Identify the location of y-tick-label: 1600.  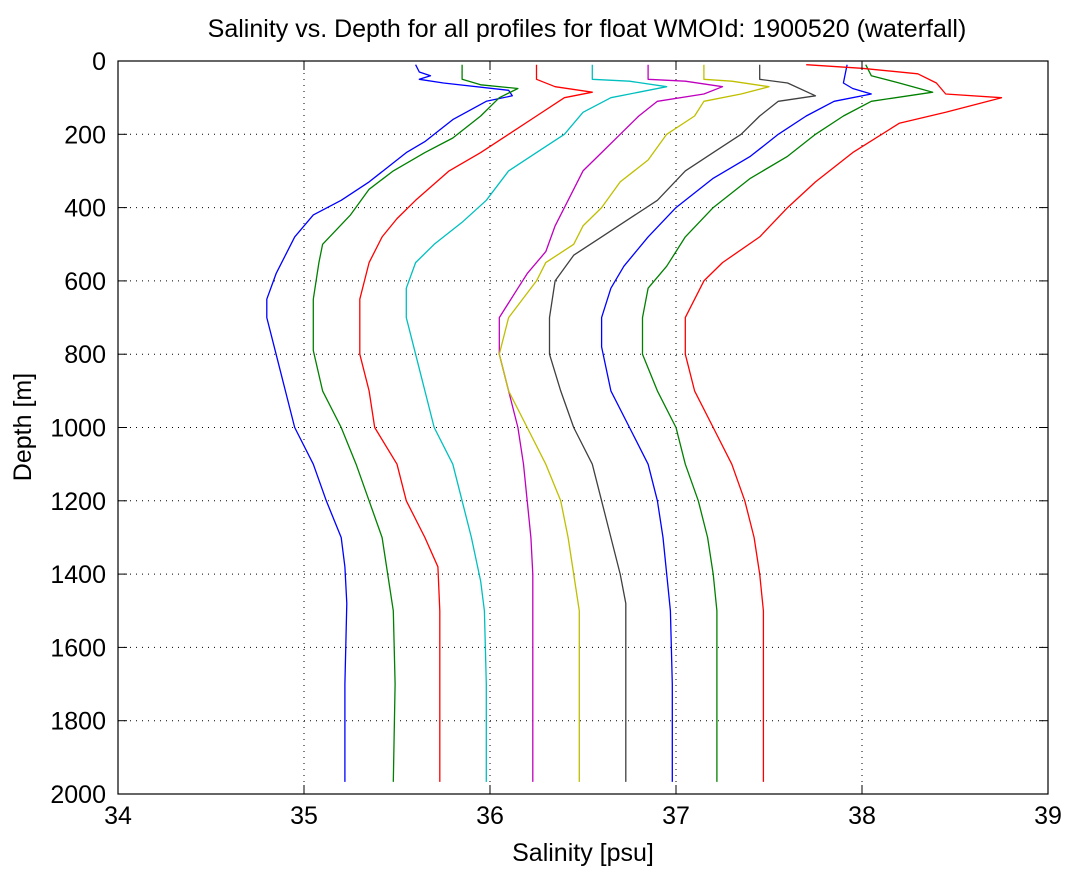
(78, 648).